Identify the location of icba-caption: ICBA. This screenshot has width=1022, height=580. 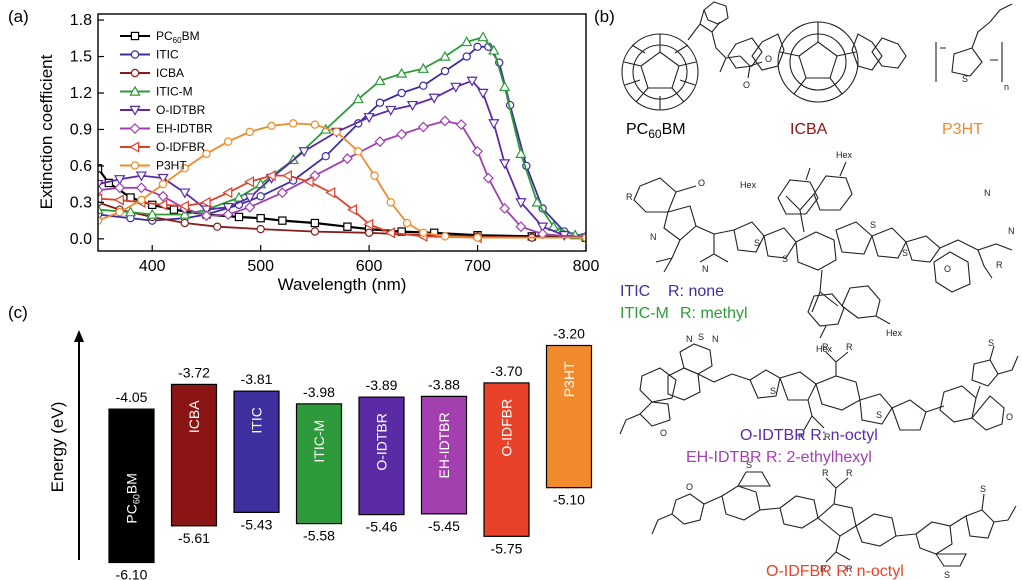
(809, 129).